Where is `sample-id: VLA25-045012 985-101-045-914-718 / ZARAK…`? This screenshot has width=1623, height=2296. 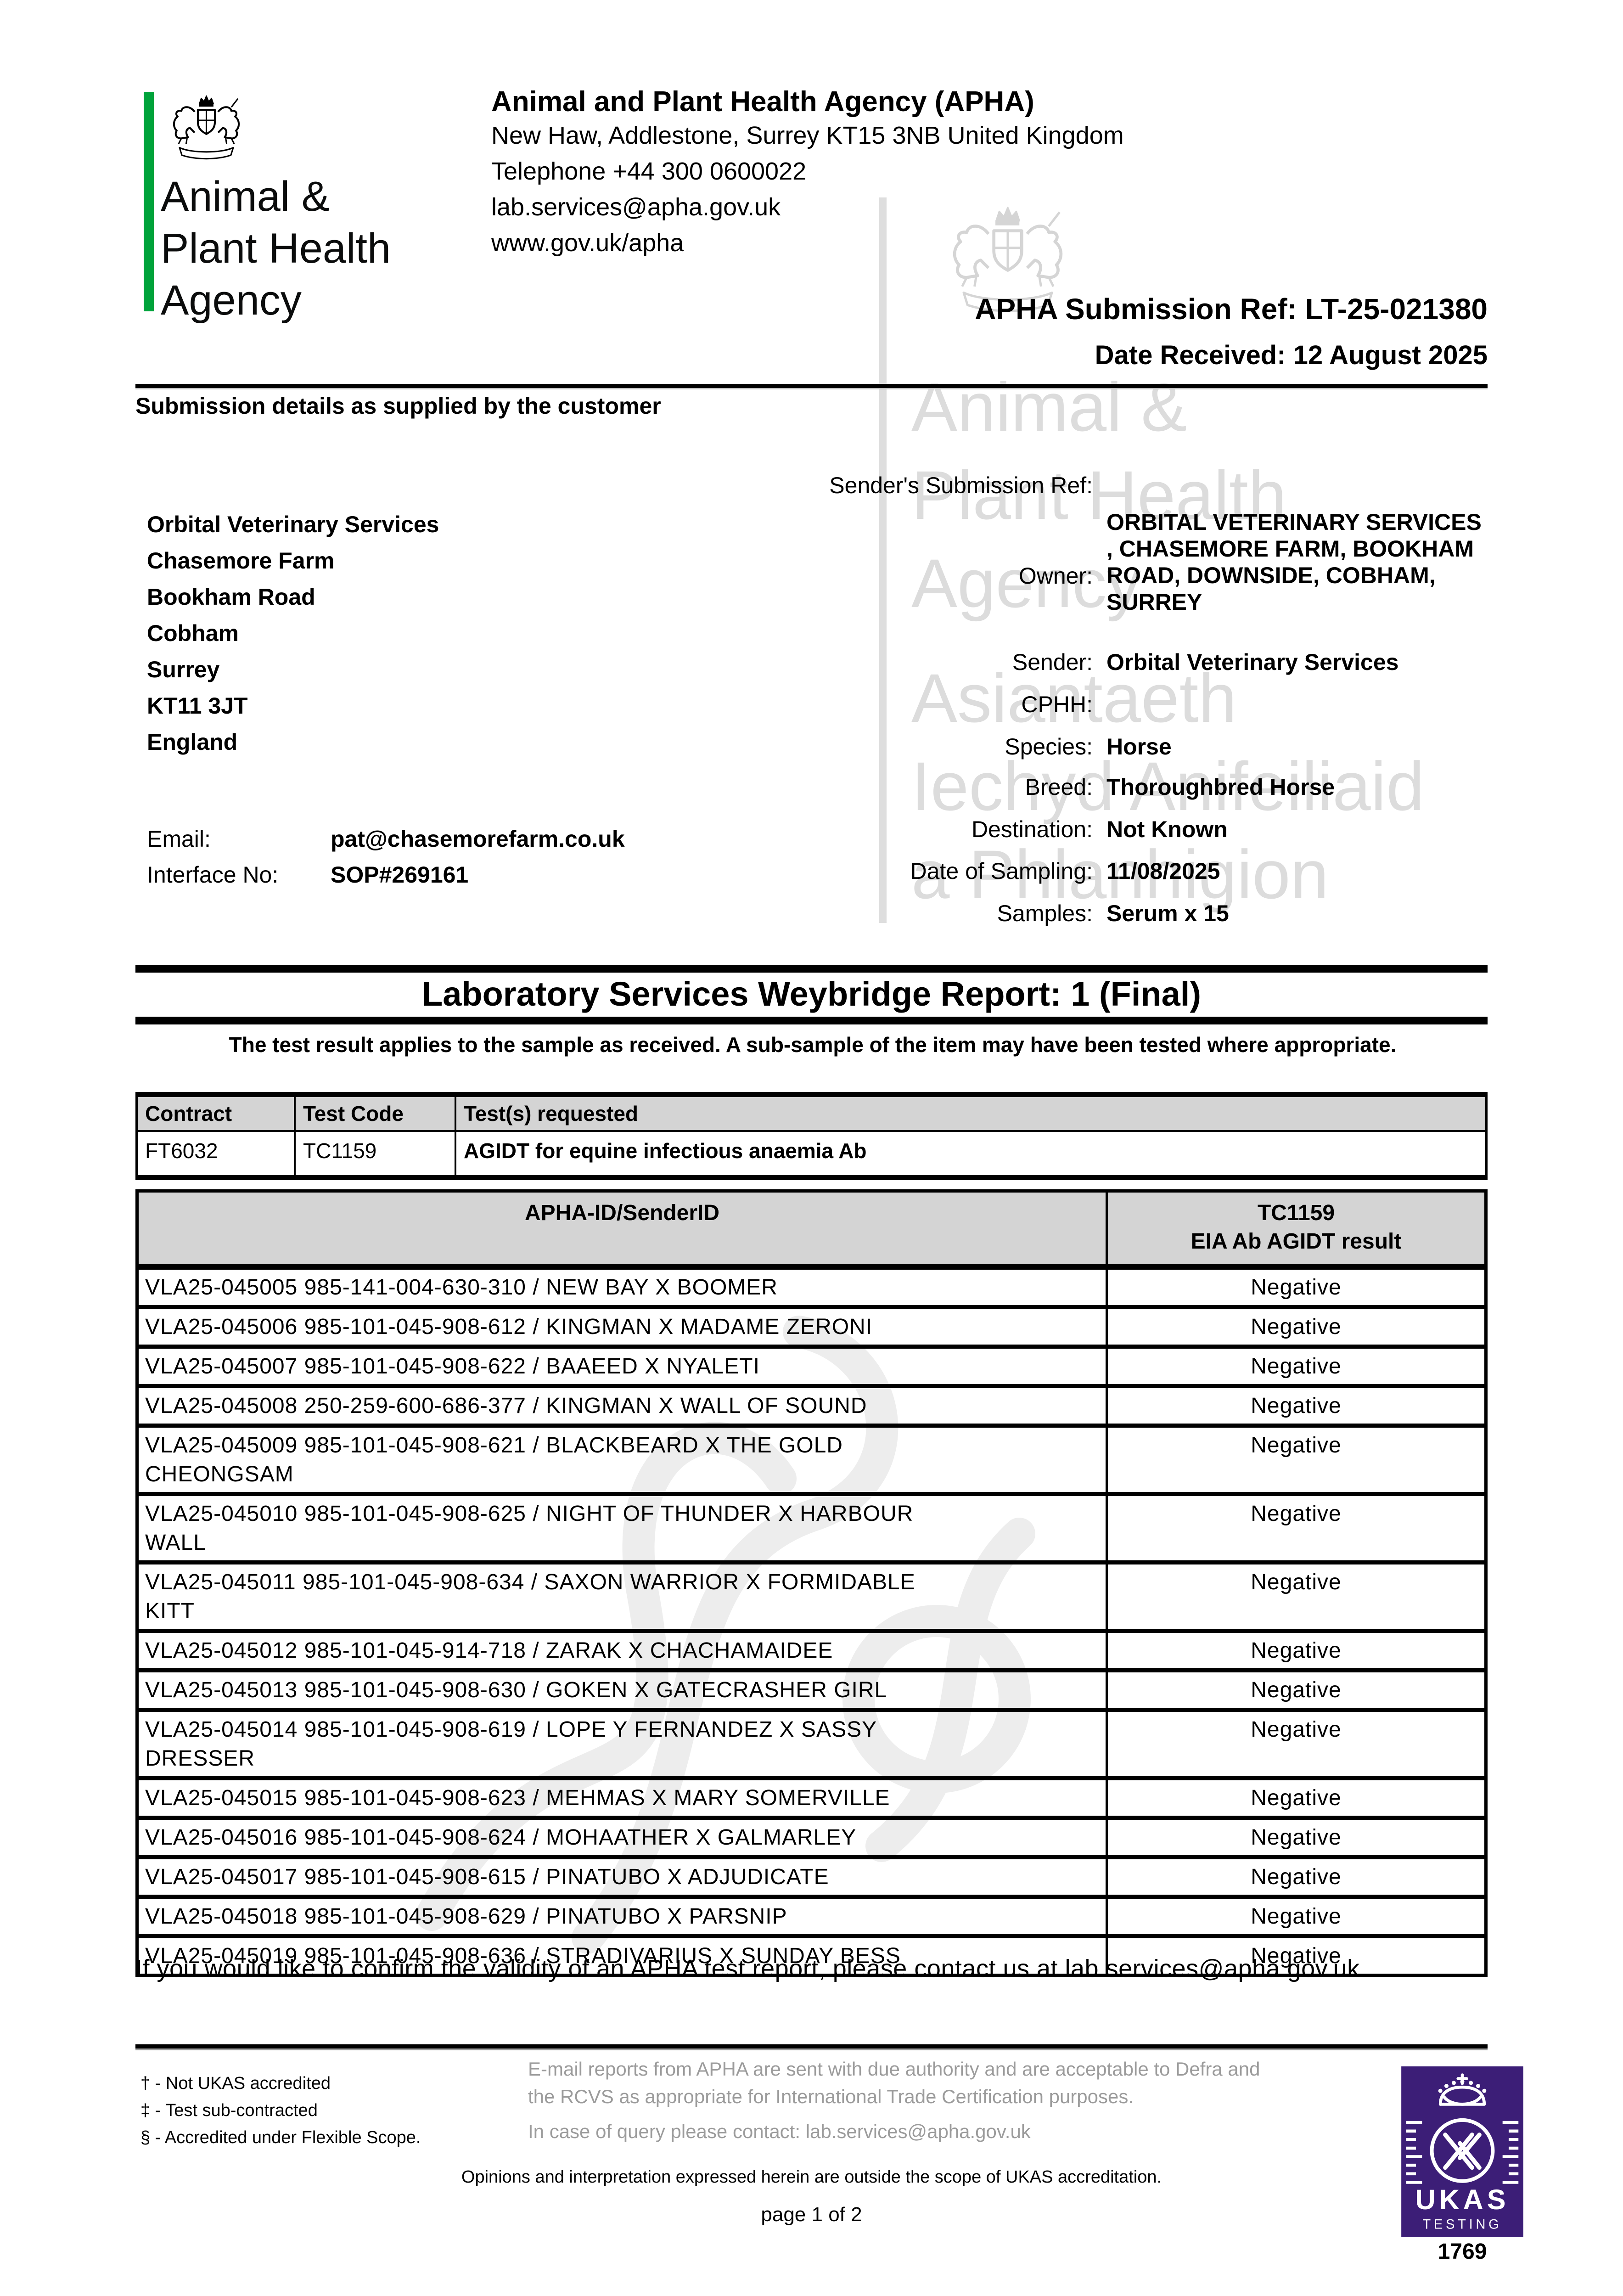
sample-id: VLA25-045012 985-101-045-914-718 / ZARAK… is located at coordinates (622, 1650).